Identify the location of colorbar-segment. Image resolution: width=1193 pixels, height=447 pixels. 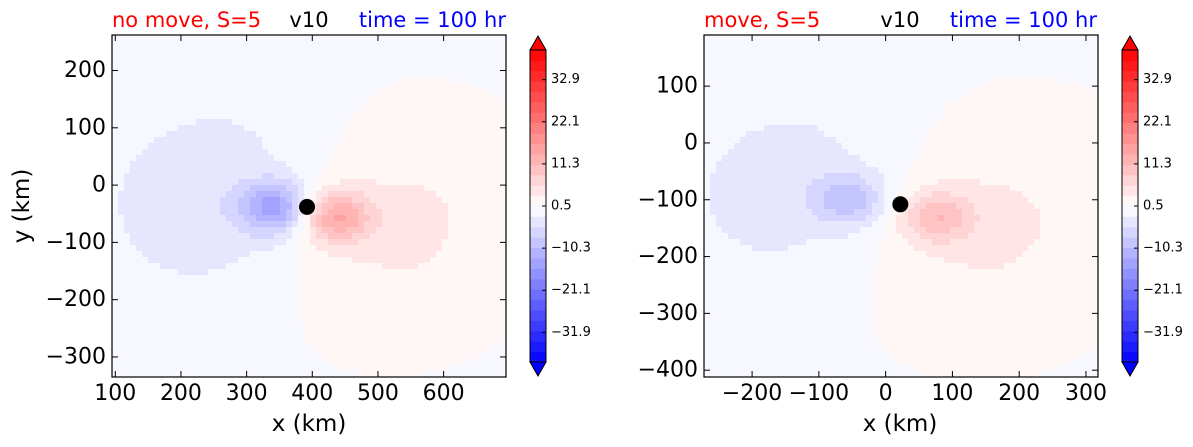
(538, 55).